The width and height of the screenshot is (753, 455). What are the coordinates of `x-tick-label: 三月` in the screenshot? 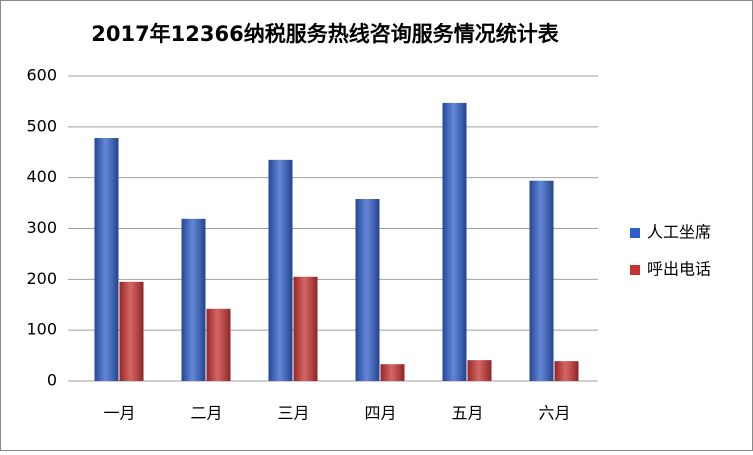 It's located at (293, 413).